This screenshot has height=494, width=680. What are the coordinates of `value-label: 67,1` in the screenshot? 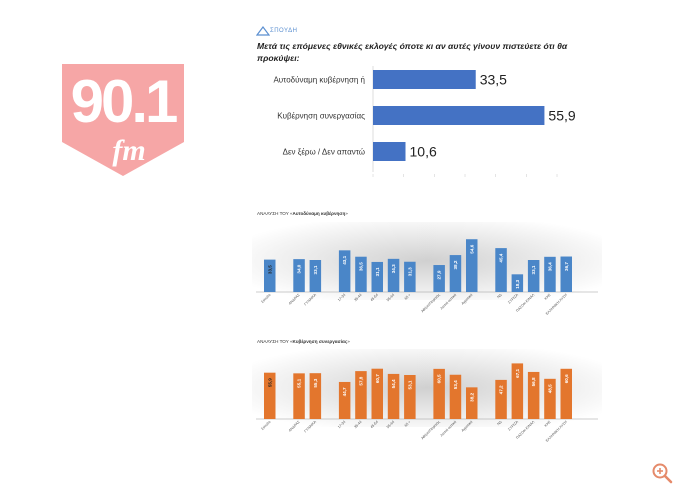 It's located at (517, 372).